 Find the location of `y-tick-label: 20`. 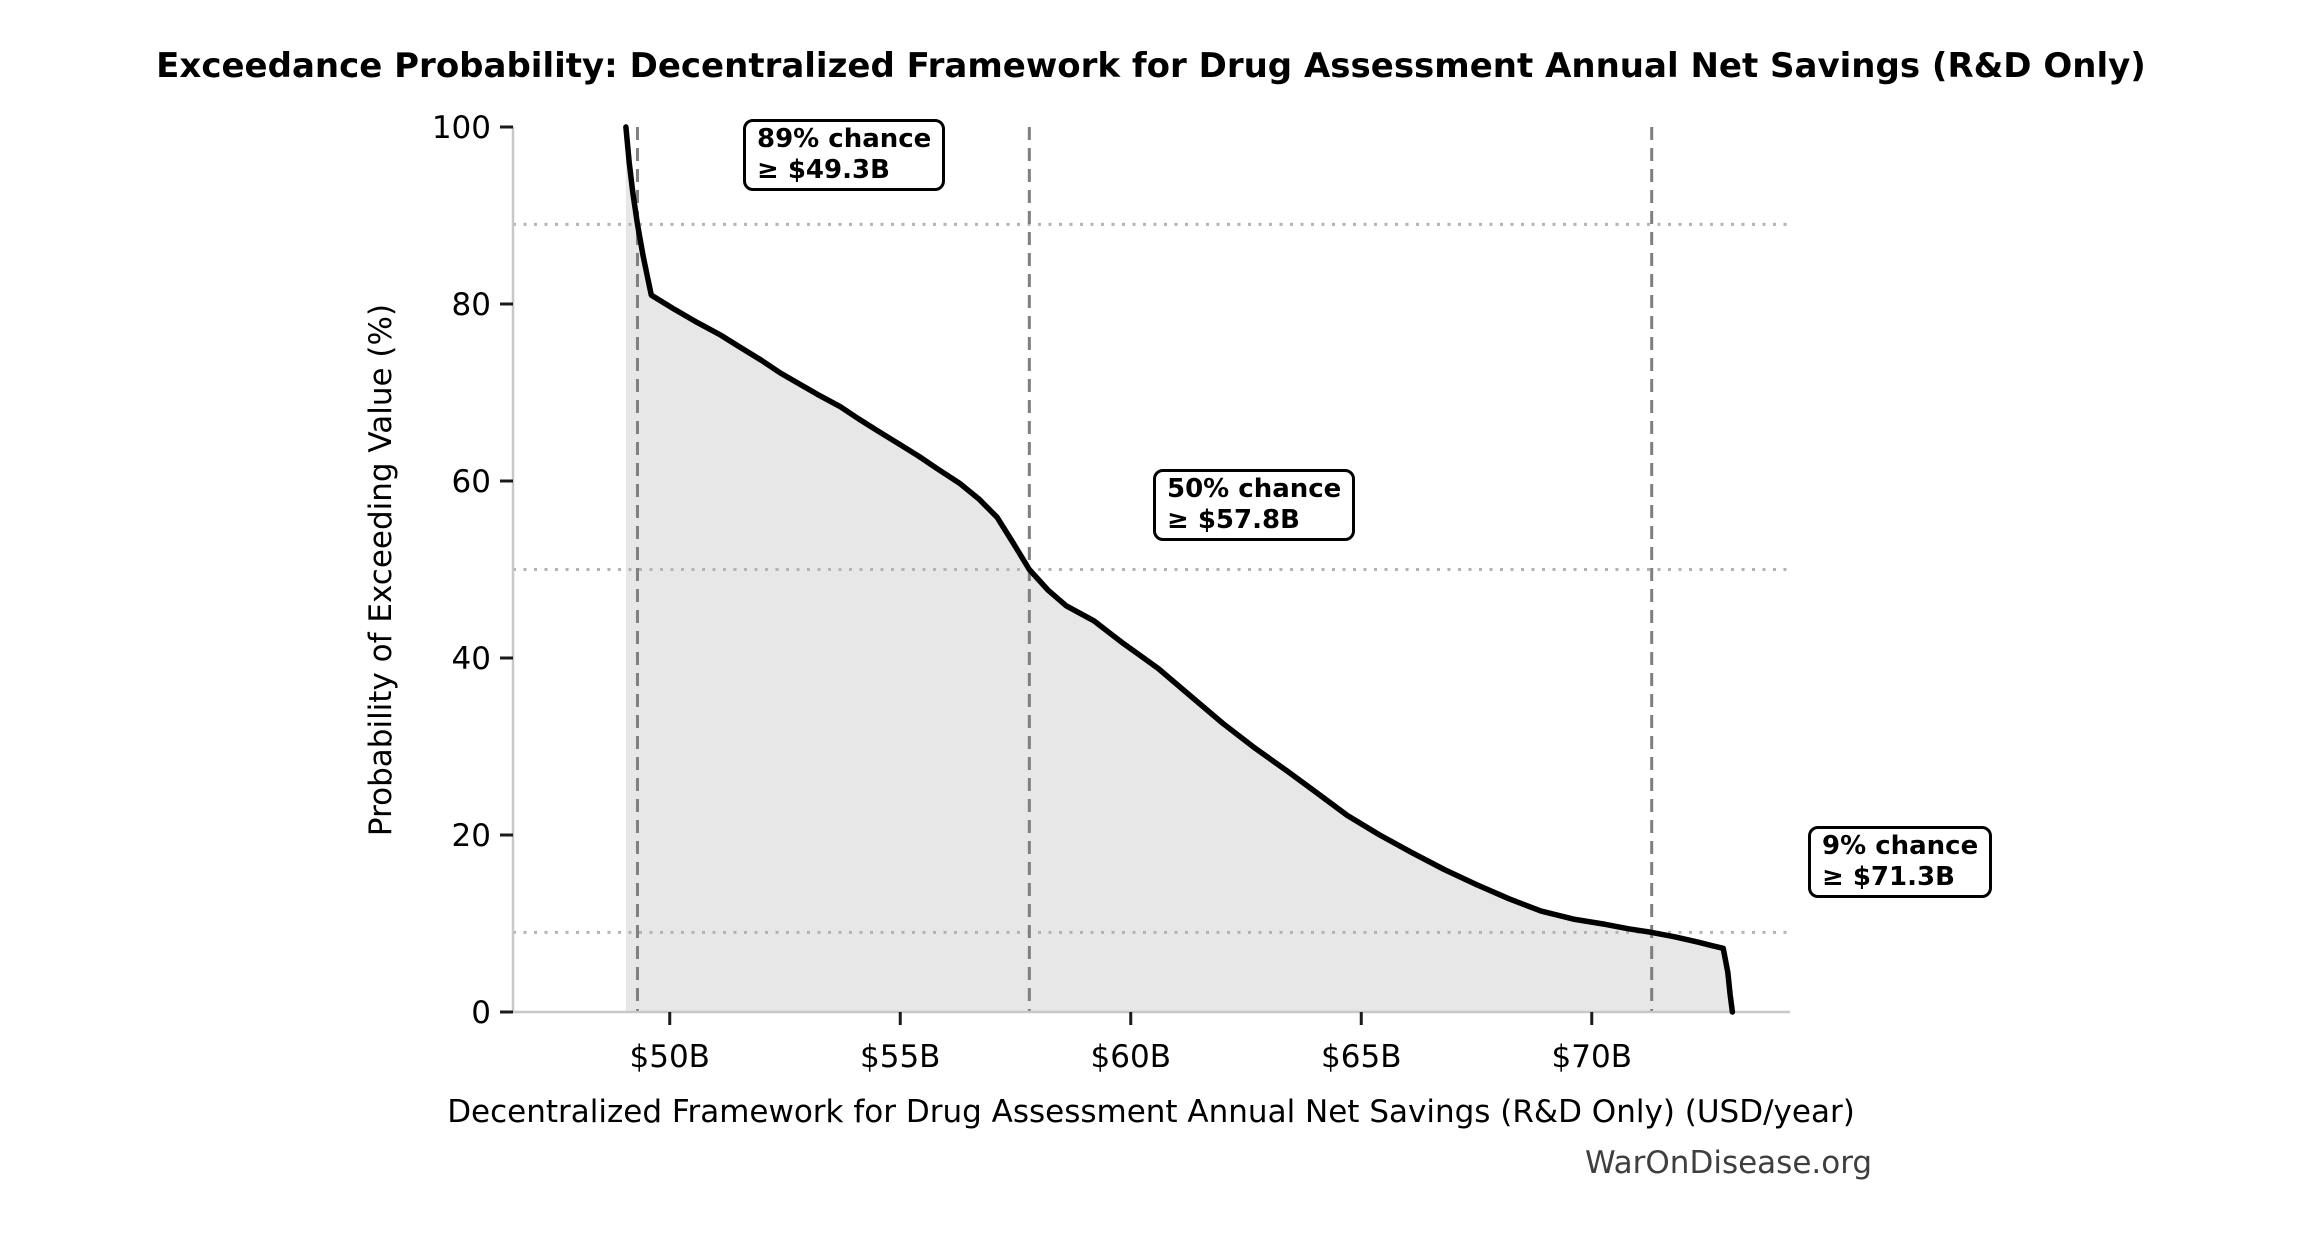

y-tick-label: 20 is located at coordinates (471, 836).